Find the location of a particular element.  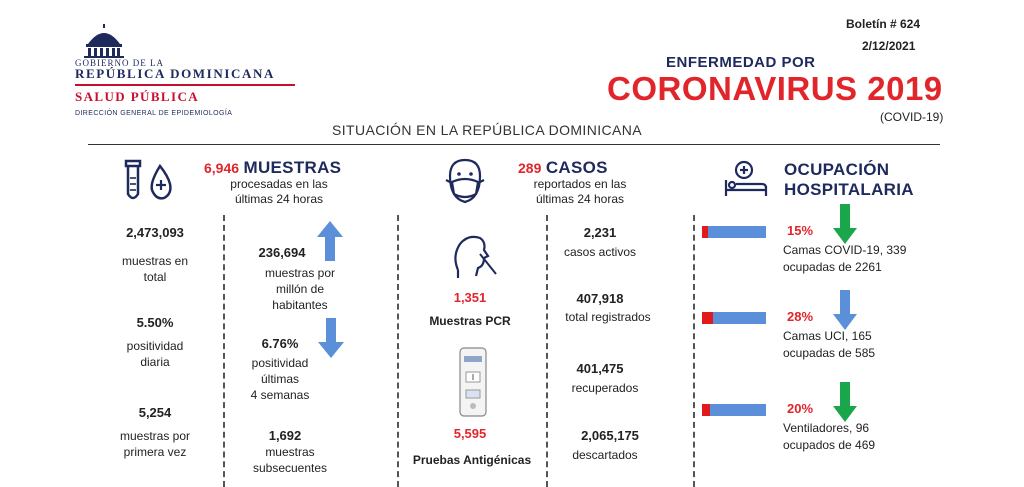

subsecuentes-label: muestras subsecuentes is located at coordinates (290, 460).